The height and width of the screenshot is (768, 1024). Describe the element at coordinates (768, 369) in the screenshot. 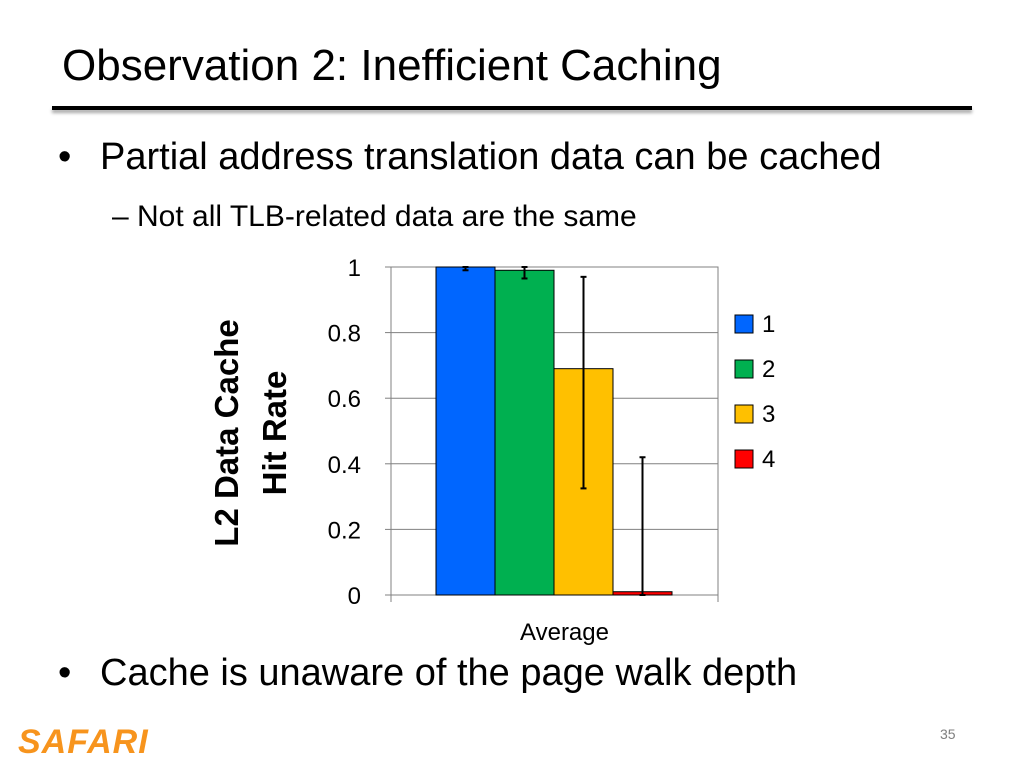

I see `legend-label-2: 2` at that location.